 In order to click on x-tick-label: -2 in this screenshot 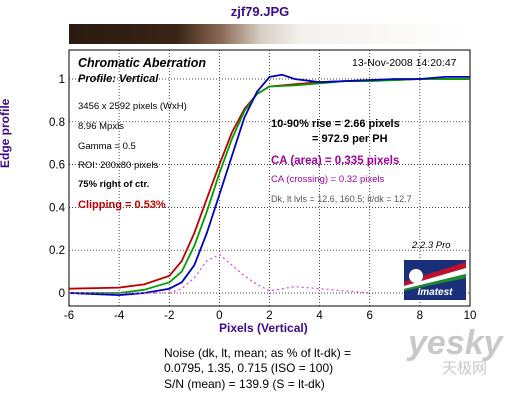, I will do `click(169, 316)`.